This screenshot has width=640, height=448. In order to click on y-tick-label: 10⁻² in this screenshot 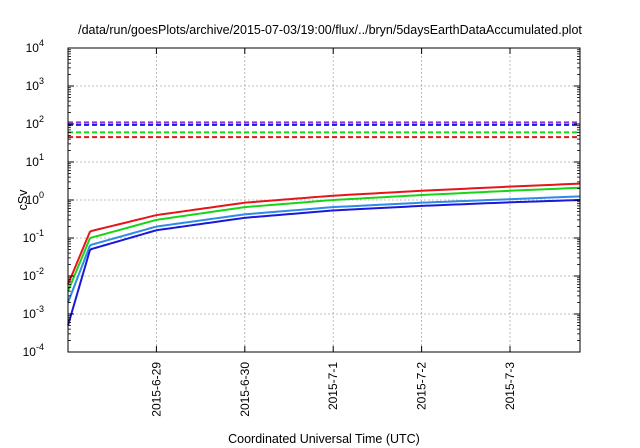, I will do `click(33, 274)`.